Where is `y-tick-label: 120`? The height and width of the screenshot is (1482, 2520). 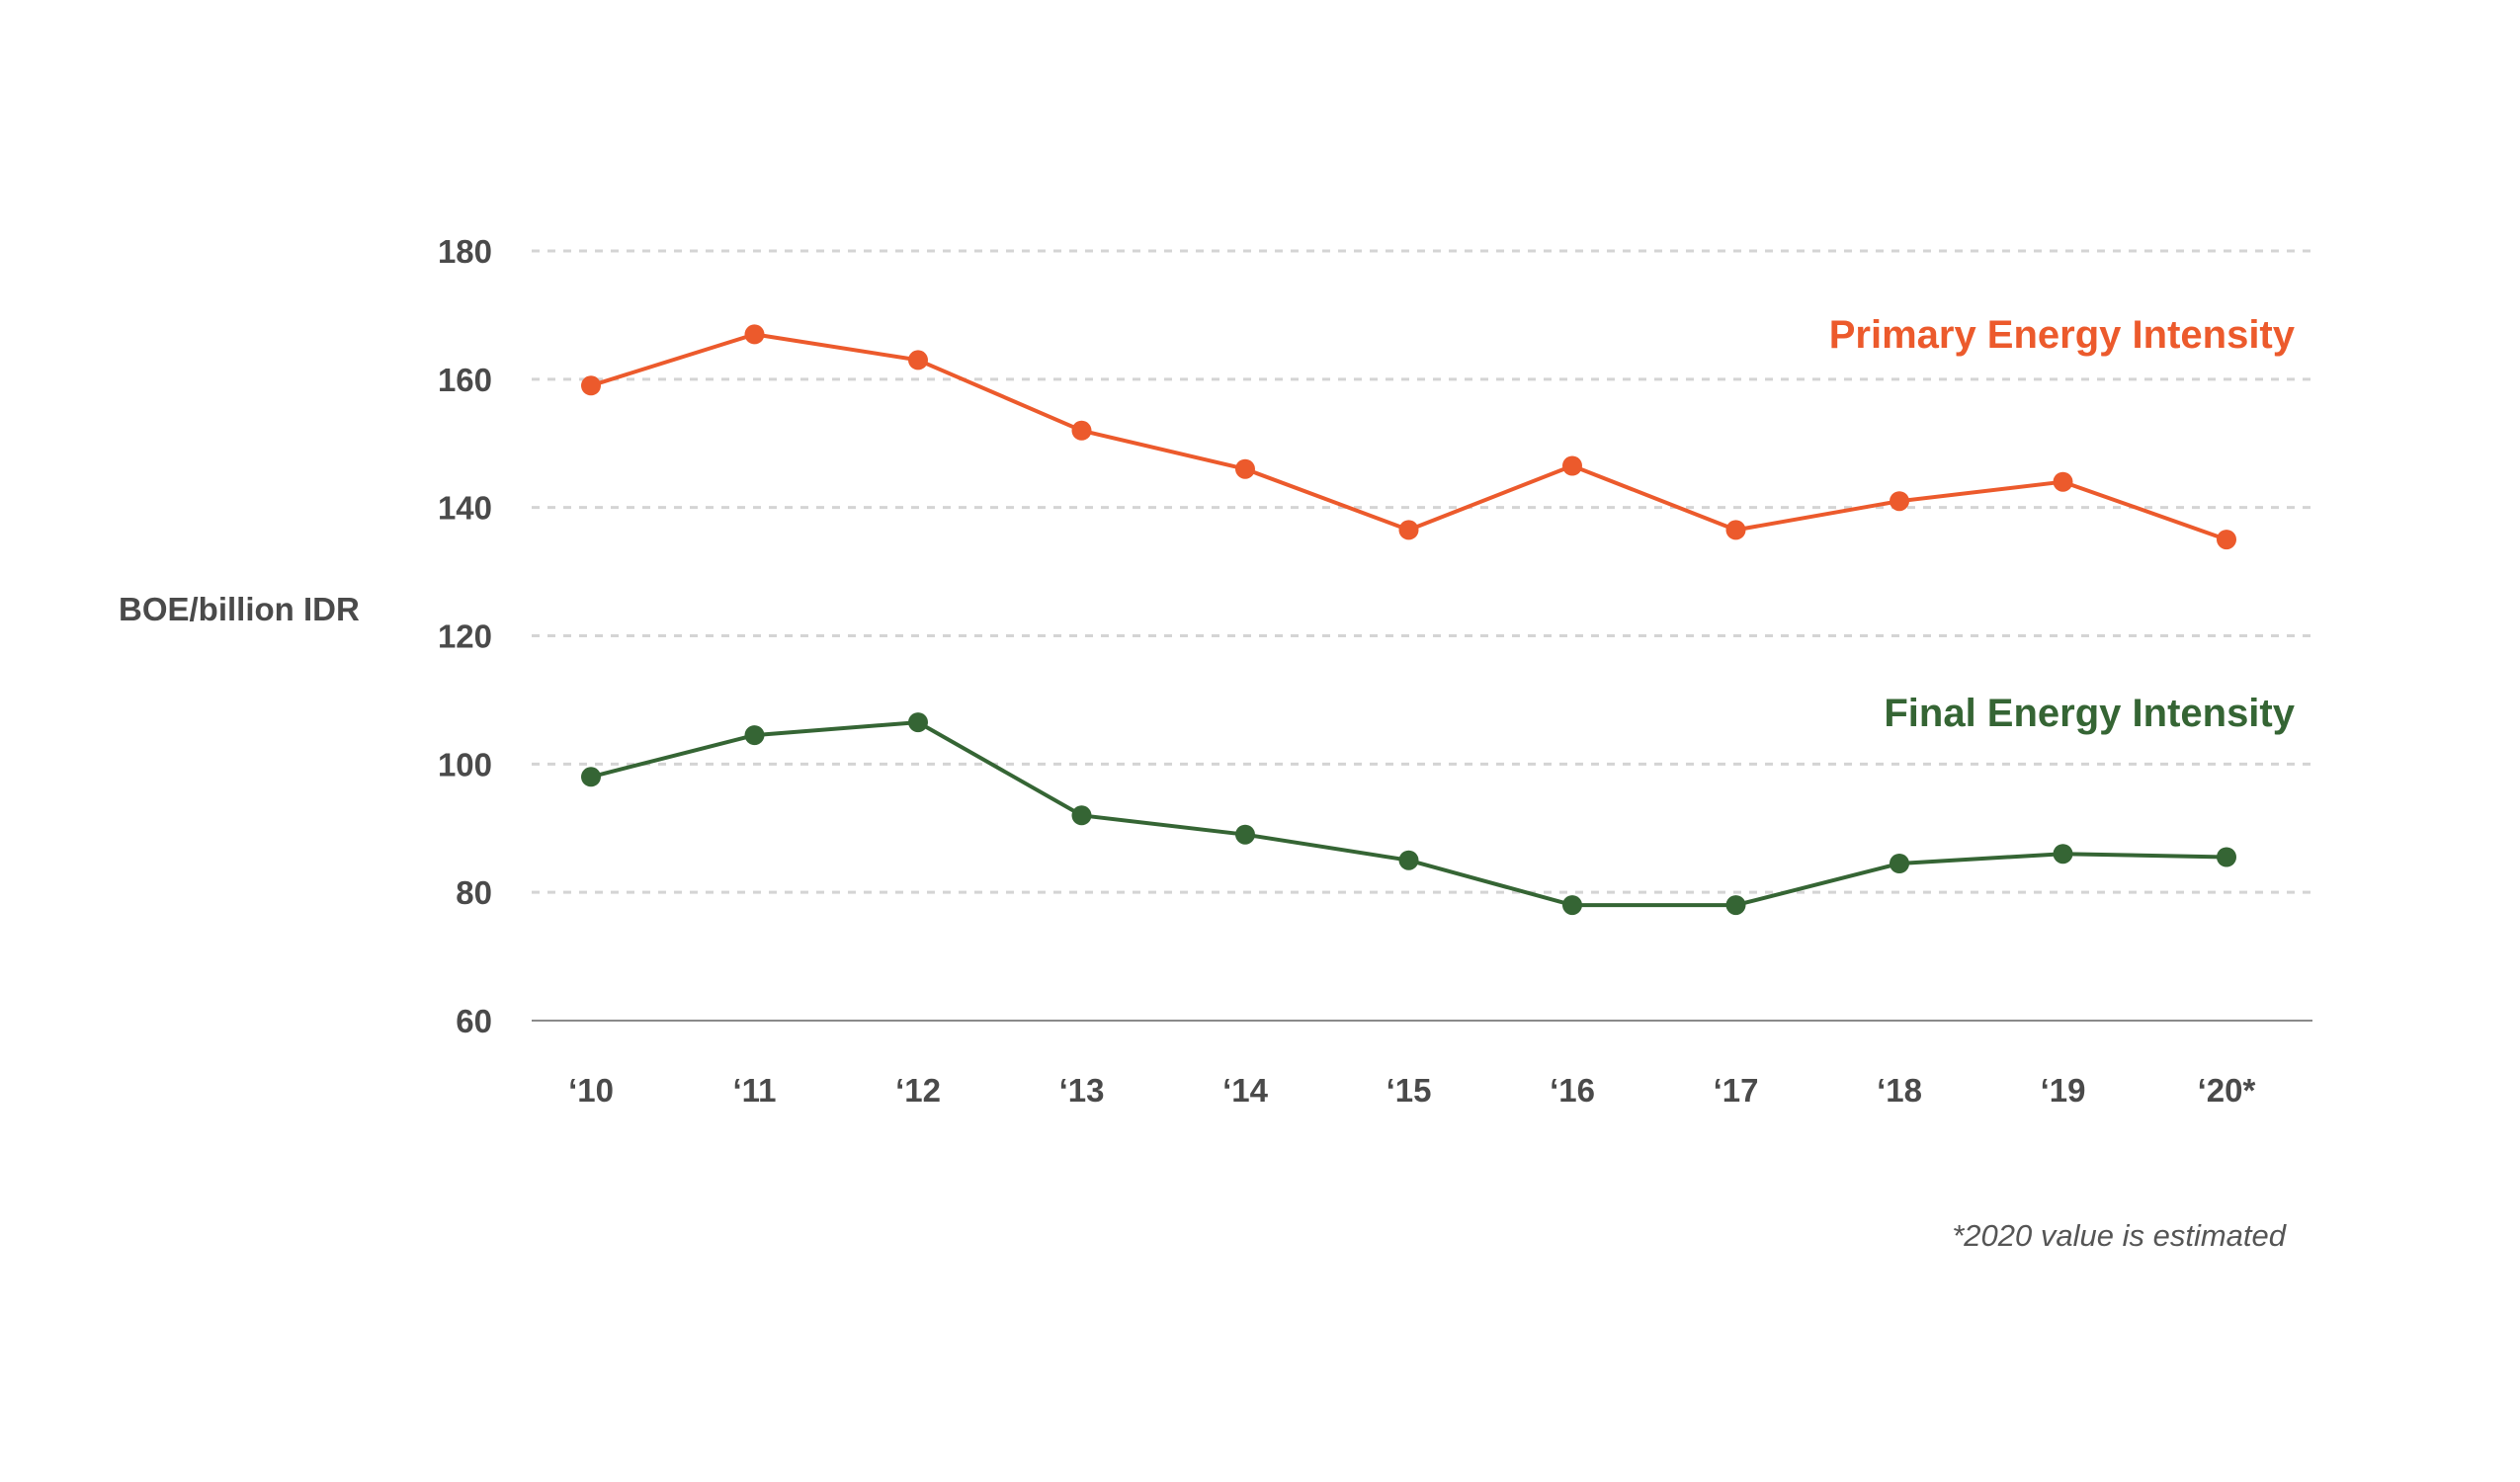
y-tick-label: 120 is located at coordinates (465, 636).